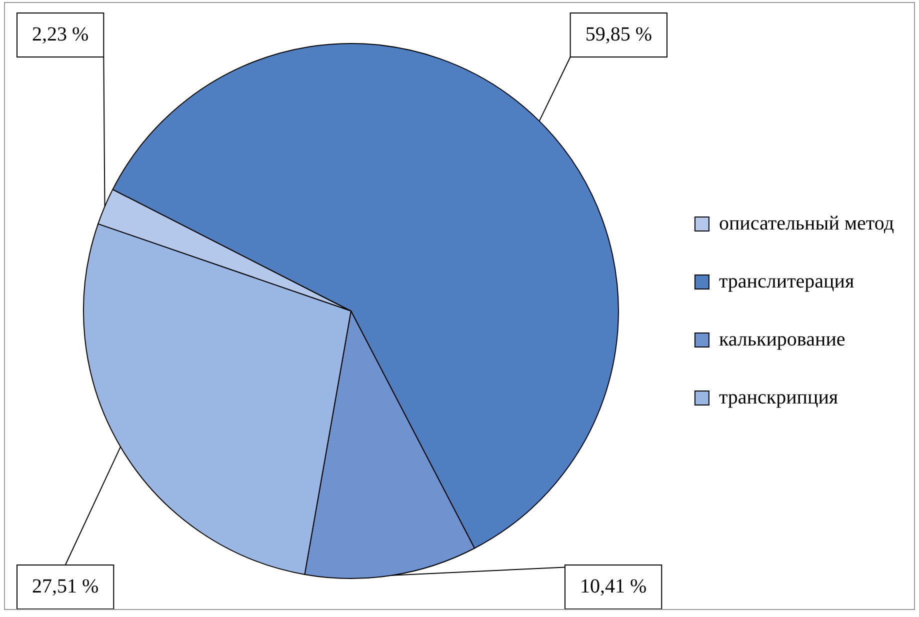 The width and height of the screenshot is (919, 617). What do you see at coordinates (786, 281) in the screenshot?
I see `legend-label: транслитерация` at bounding box center [786, 281].